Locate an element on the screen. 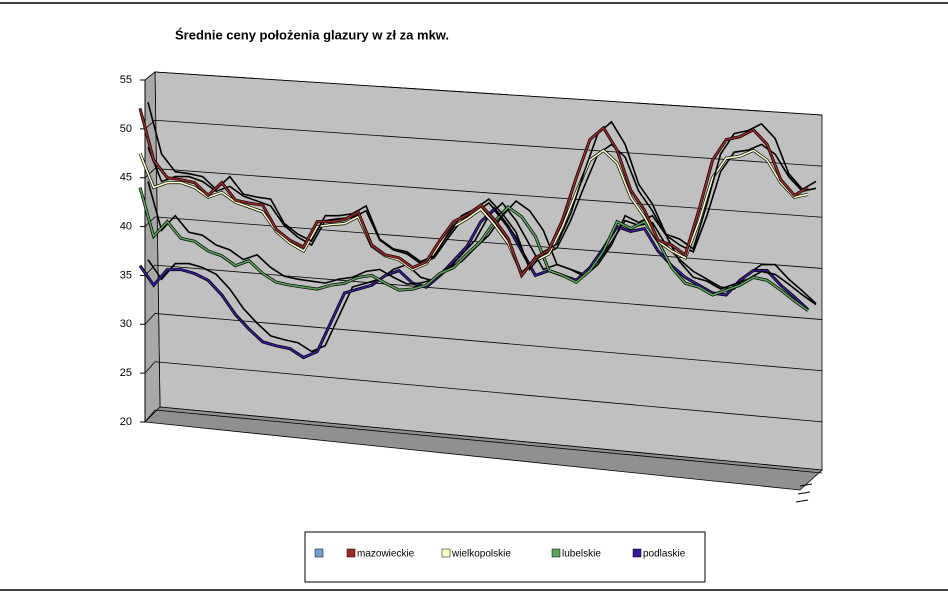  y-tick-label: 50 is located at coordinates (126, 129).